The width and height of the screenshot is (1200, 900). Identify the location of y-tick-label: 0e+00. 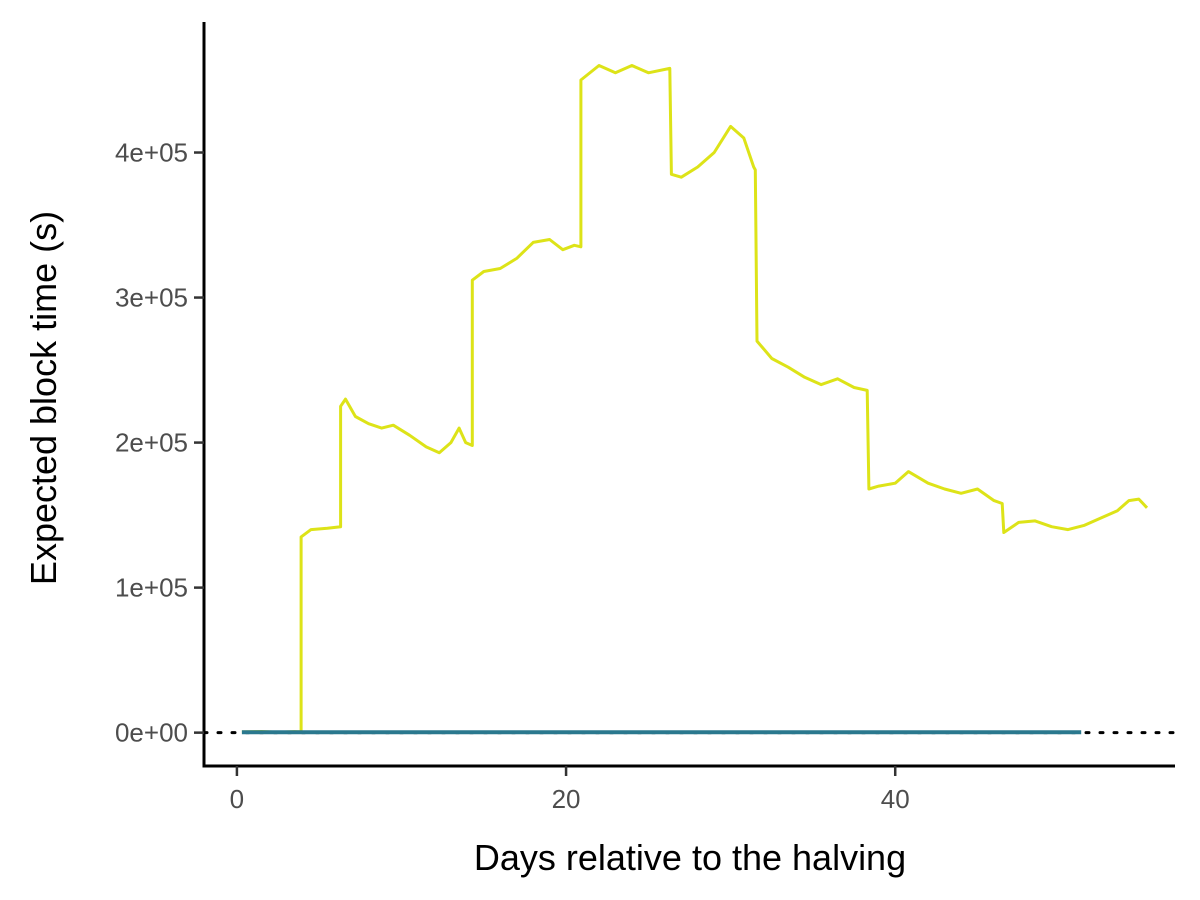
(151, 733).